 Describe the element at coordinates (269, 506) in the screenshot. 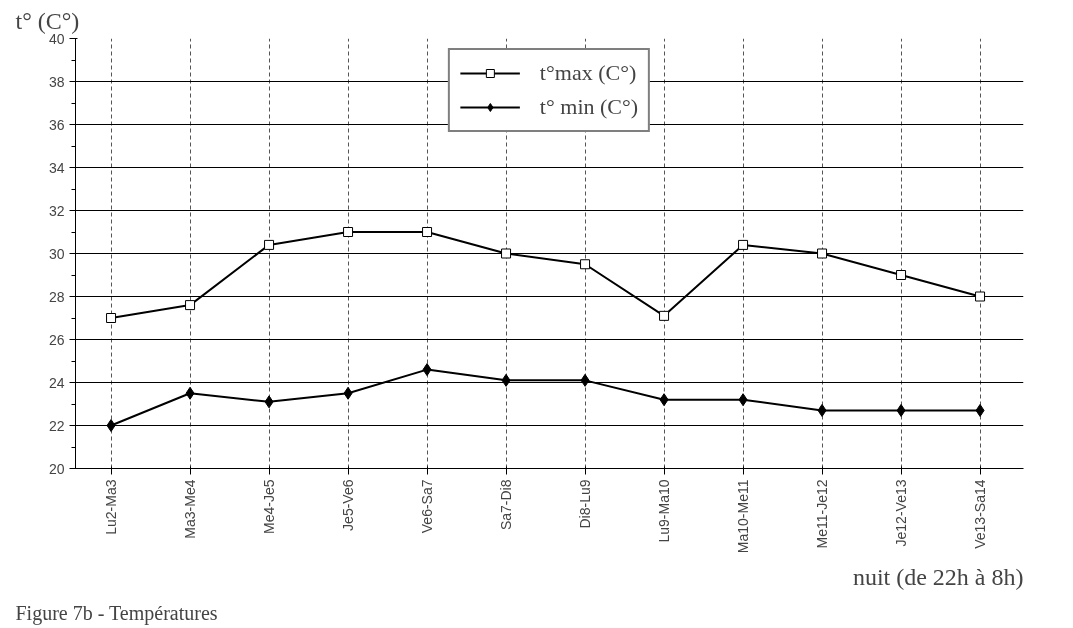

I see `x-tick-label: Me4-Je5` at that location.